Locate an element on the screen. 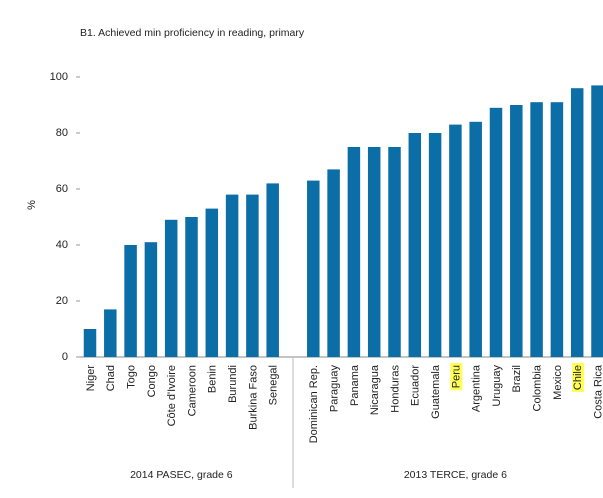 The height and width of the screenshot is (498, 603). x-tick-label-group: Niger is located at coordinates (91, 378).